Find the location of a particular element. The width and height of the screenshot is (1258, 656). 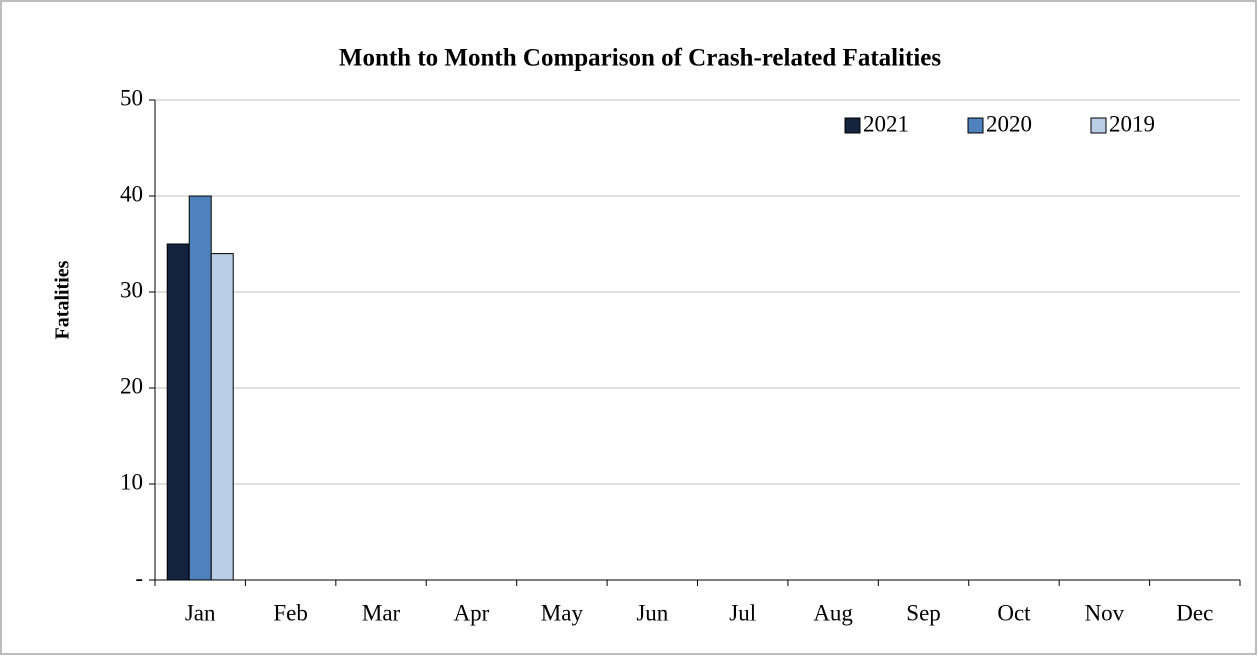

y-tick-label: 30 is located at coordinates (131, 289).